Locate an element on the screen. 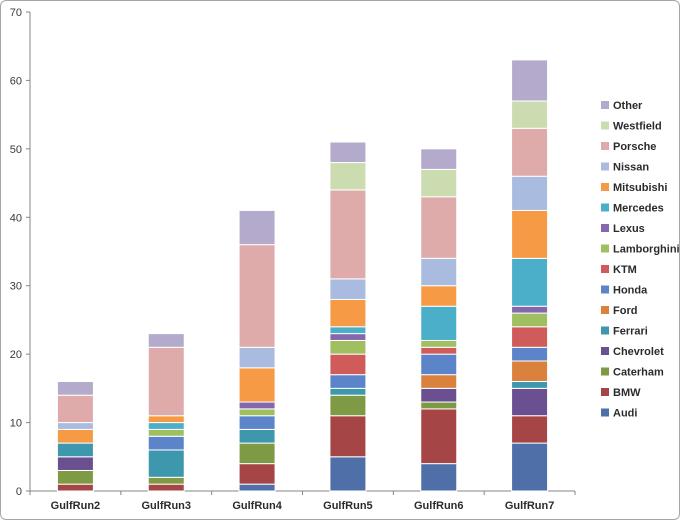 This screenshot has width=680, height=520. bar-segment-lexus-gulfrun4 is located at coordinates (257, 405).